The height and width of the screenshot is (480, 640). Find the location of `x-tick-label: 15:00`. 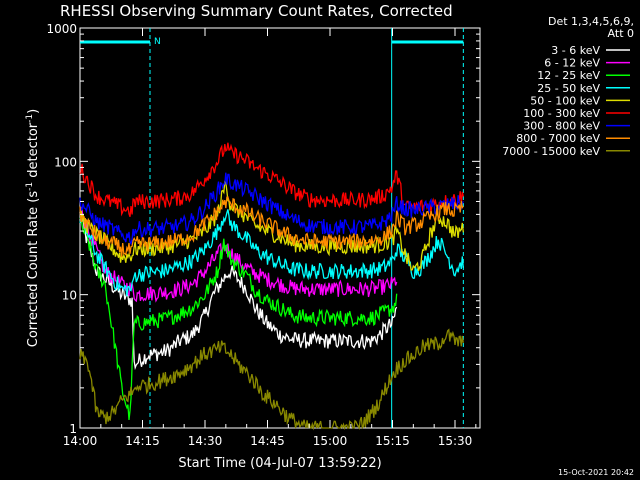

x-tick-label: 15:00 is located at coordinates (330, 441).